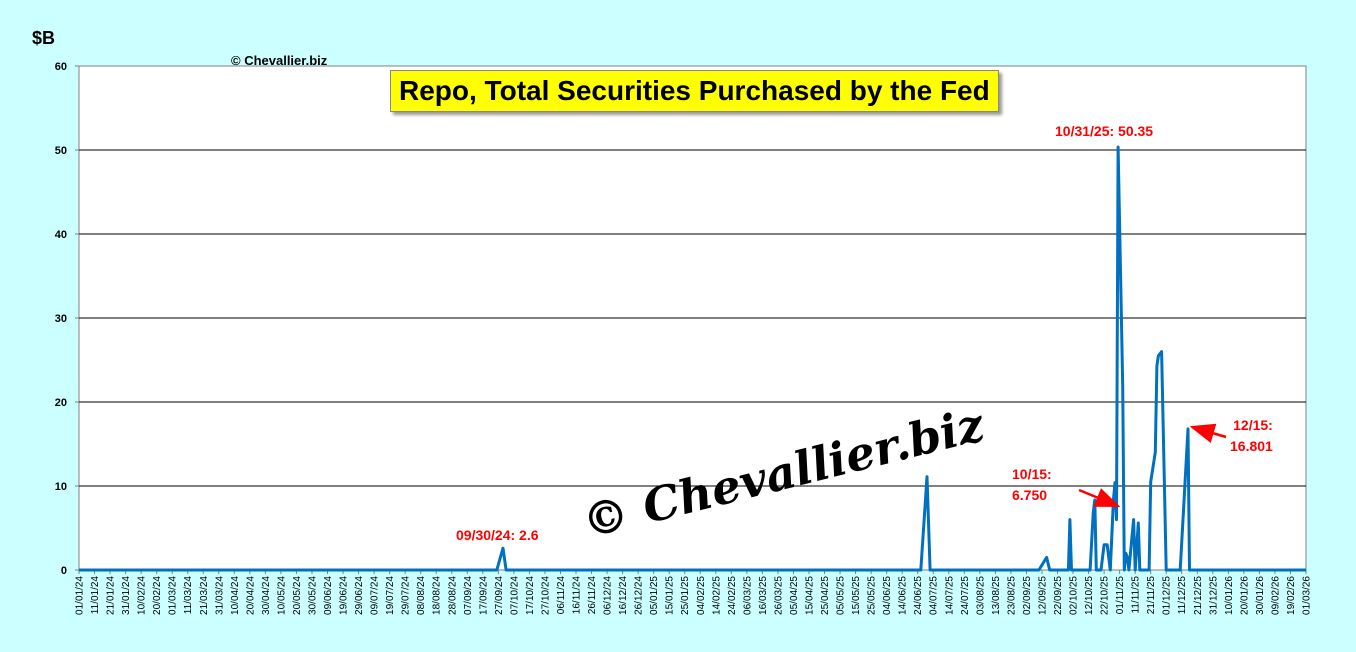  What do you see at coordinates (188, 595) in the screenshot?
I see `x-tick-label: 11/03/24` at bounding box center [188, 595].